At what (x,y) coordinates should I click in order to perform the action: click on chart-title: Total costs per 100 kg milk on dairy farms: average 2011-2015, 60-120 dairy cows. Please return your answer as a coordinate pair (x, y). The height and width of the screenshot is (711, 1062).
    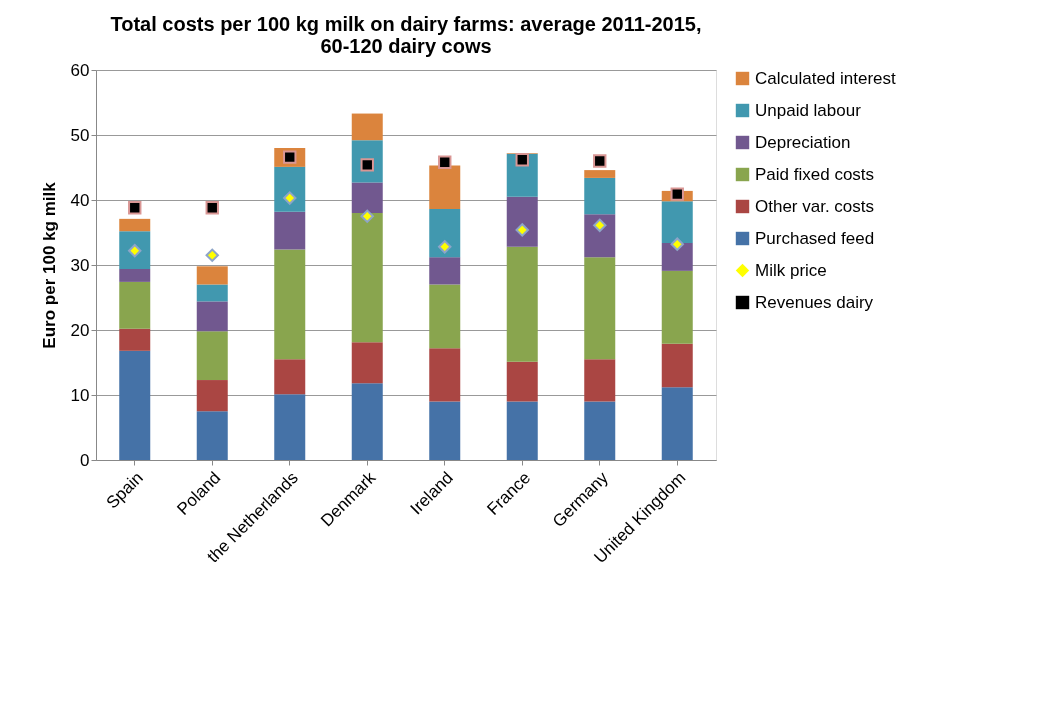
    Looking at the image, I should click on (406, 35).